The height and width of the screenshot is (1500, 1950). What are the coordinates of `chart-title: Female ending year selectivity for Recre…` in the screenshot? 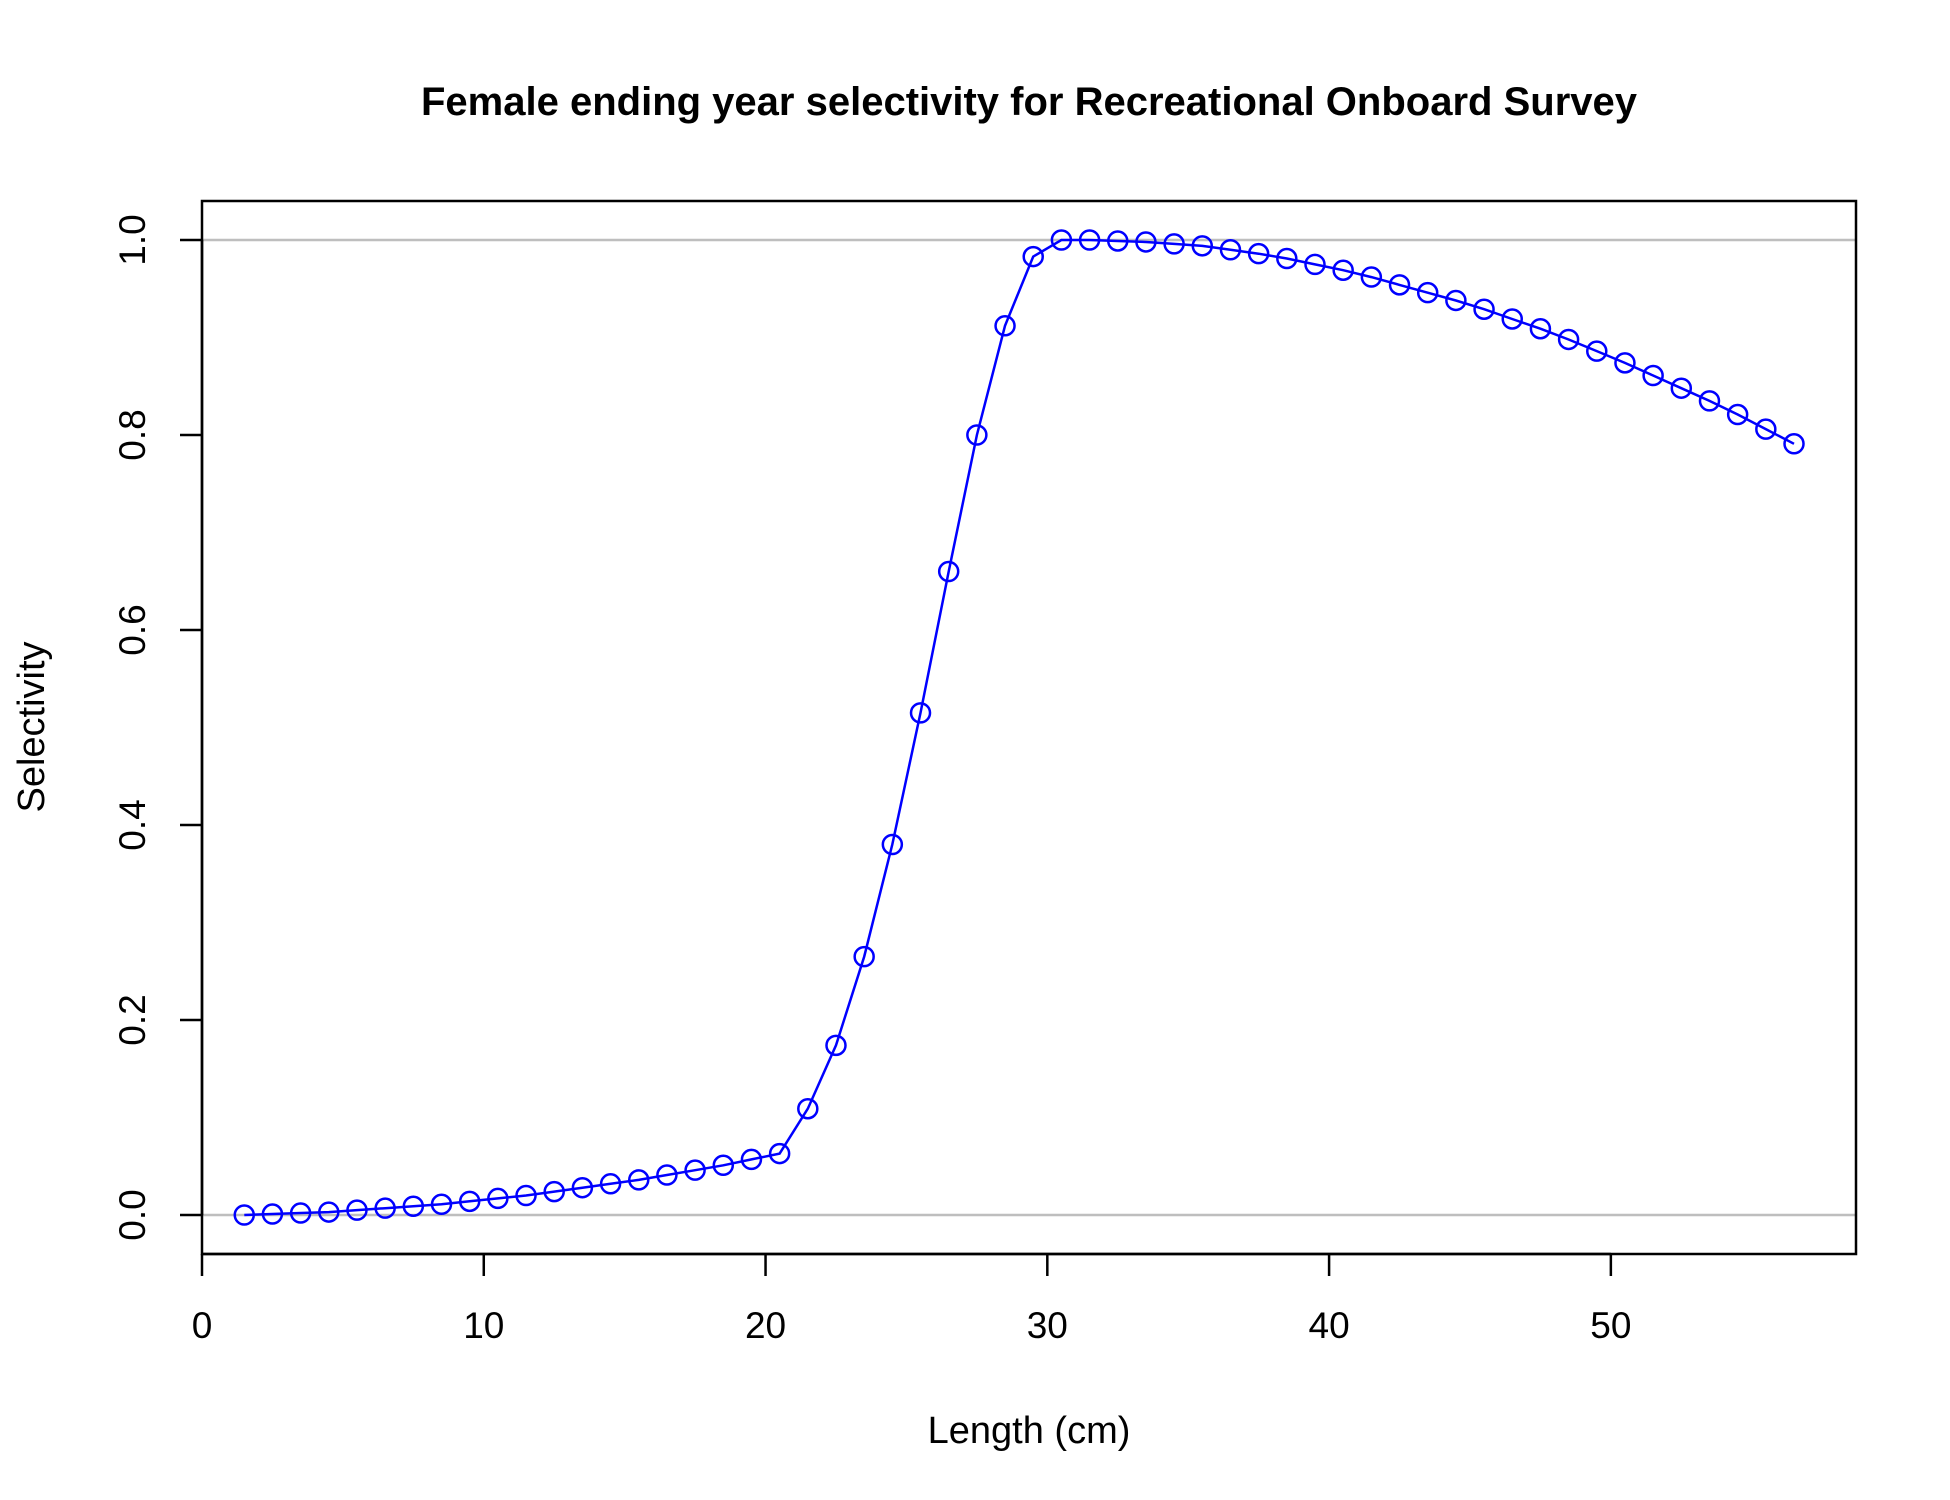 It's located at (1029, 102).